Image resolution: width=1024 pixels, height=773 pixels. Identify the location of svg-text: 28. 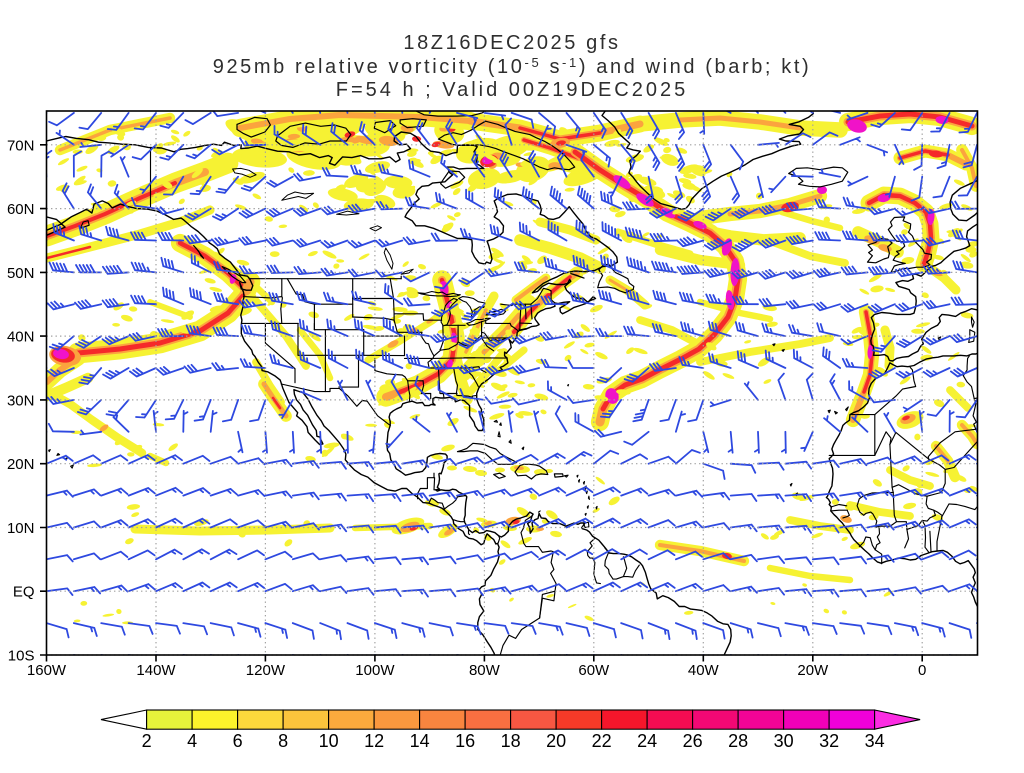
(738, 741).